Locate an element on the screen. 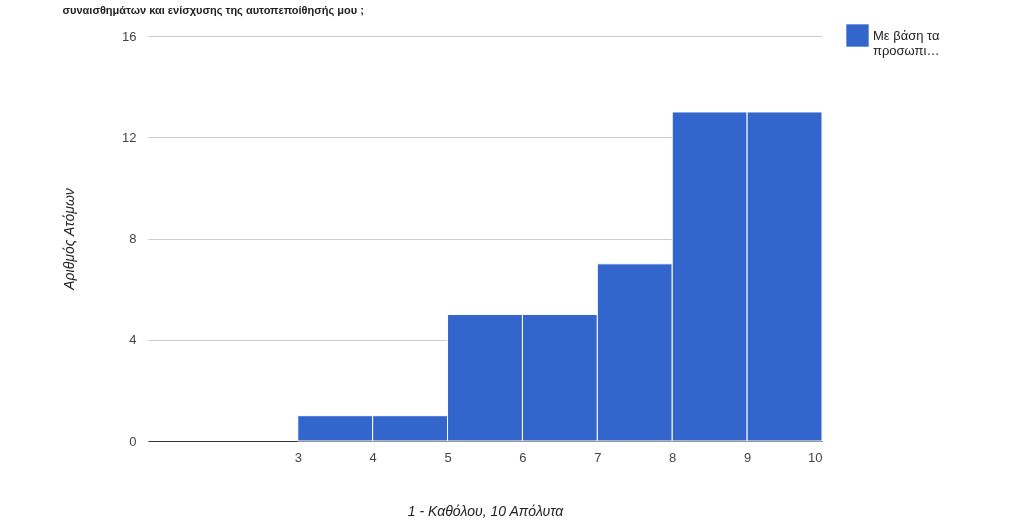 The width and height of the screenshot is (1012, 528). chart-title: συναισθημάτων και ενίσχυσης της αυτοπεποίθησής μου ; is located at coordinates (213, 10).